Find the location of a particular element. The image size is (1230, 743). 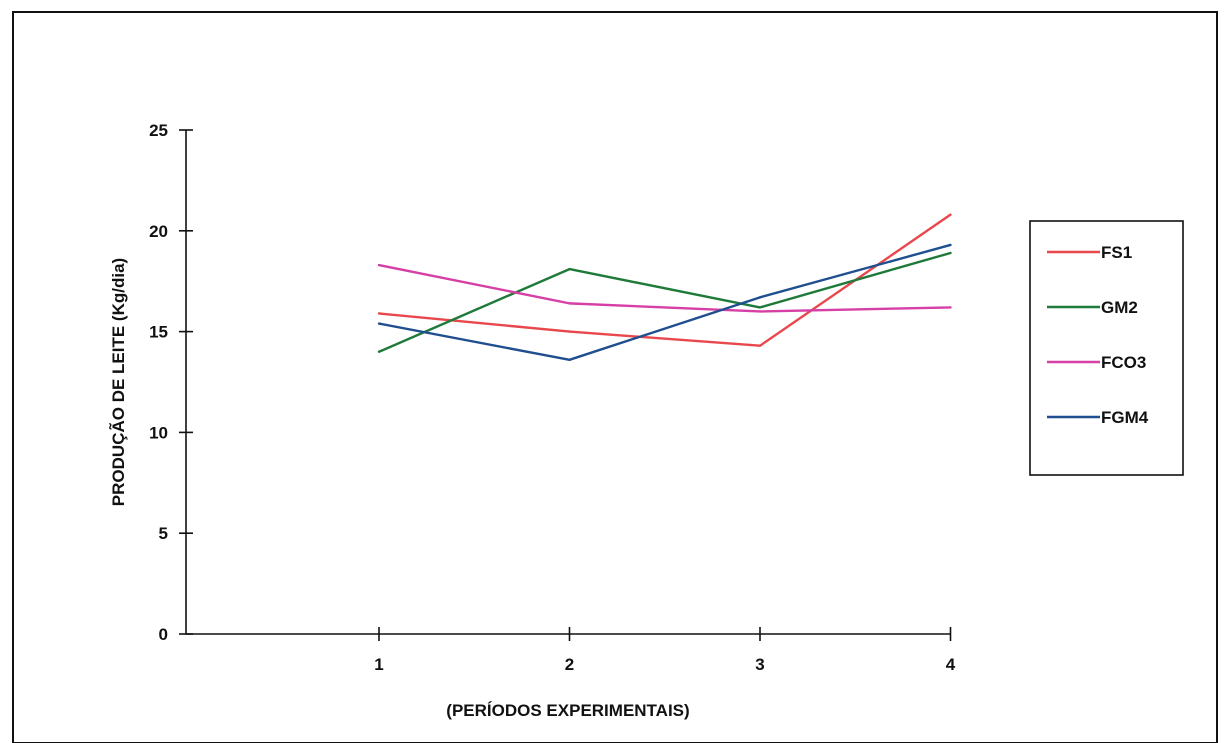

y-tick-label: 10 is located at coordinates (158, 432).